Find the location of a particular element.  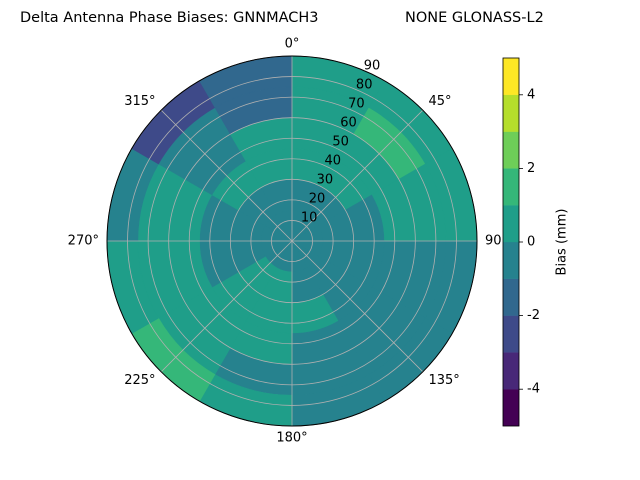

colorbar-tick-label: 2 is located at coordinates (531, 168).